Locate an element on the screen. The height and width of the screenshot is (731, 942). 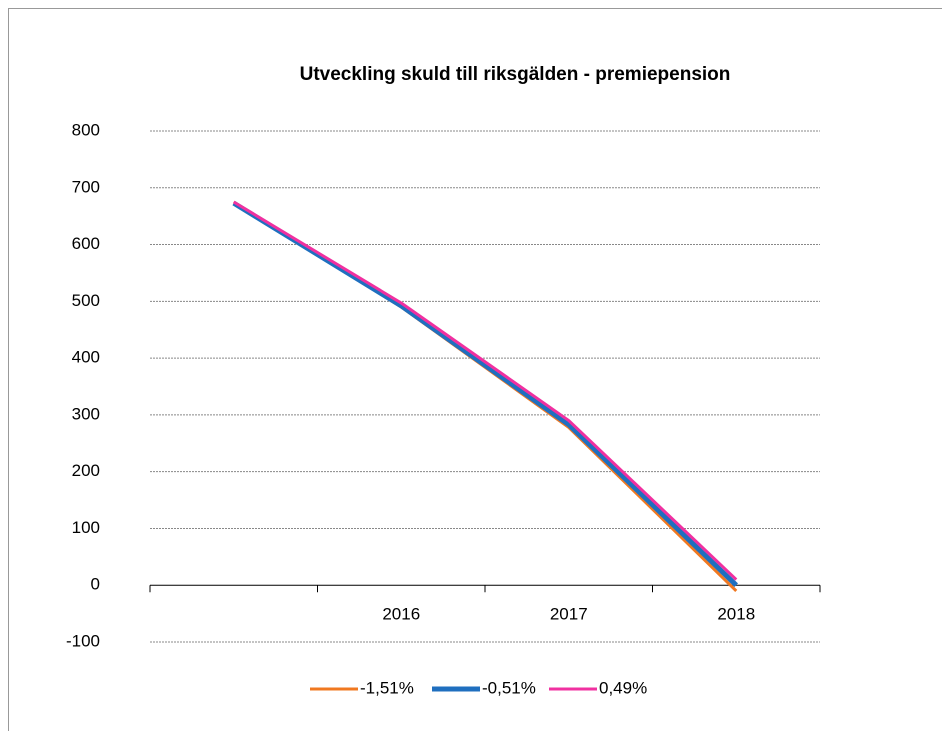
y-tick-label: -100 is located at coordinates (83, 640).